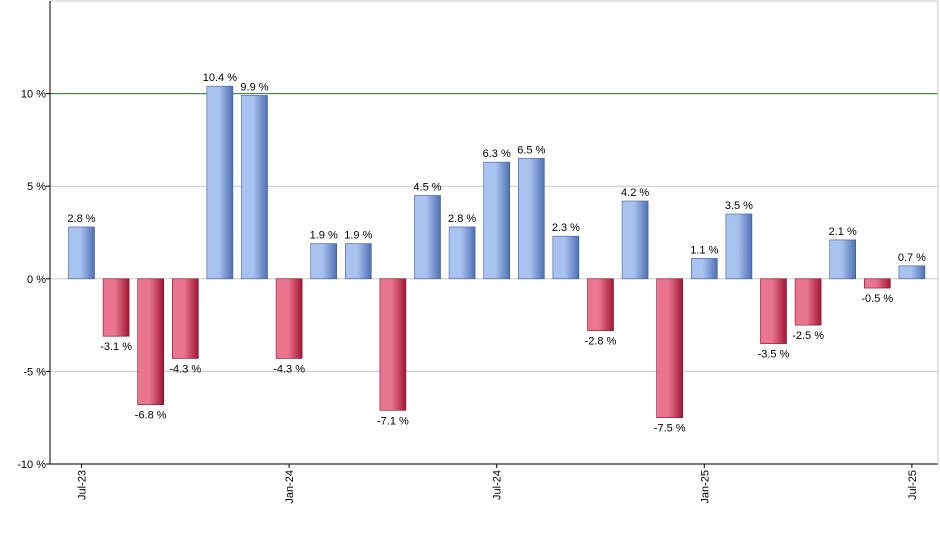 This screenshot has height=550, width=940. Describe the element at coordinates (739, 206) in the screenshot. I see `data-label: 3.5 %` at that location.